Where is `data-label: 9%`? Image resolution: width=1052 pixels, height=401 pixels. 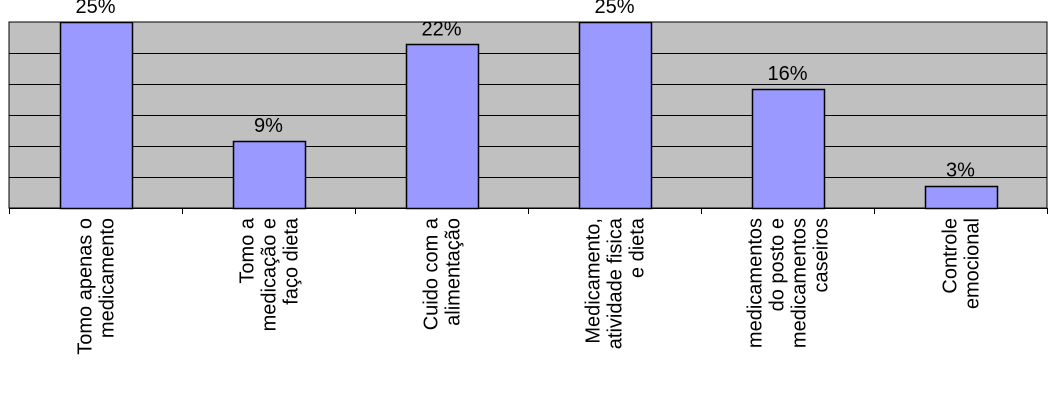
data-label: 9% is located at coordinates (268, 126).